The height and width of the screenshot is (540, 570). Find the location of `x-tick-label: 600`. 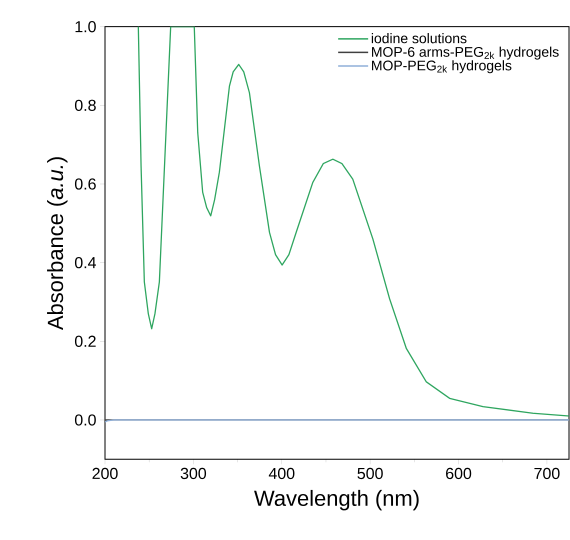

x-tick-label: 600 is located at coordinates (459, 474).